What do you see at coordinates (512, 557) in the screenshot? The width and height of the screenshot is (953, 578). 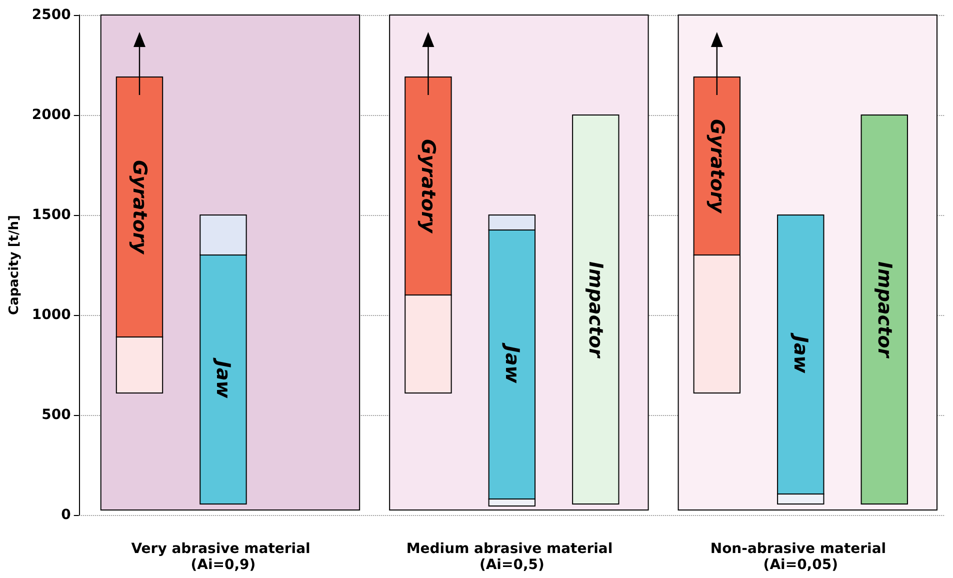 I see `x-tick-label: Medium abrasive material (Ai=0,5)` at bounding box center [512, 557].